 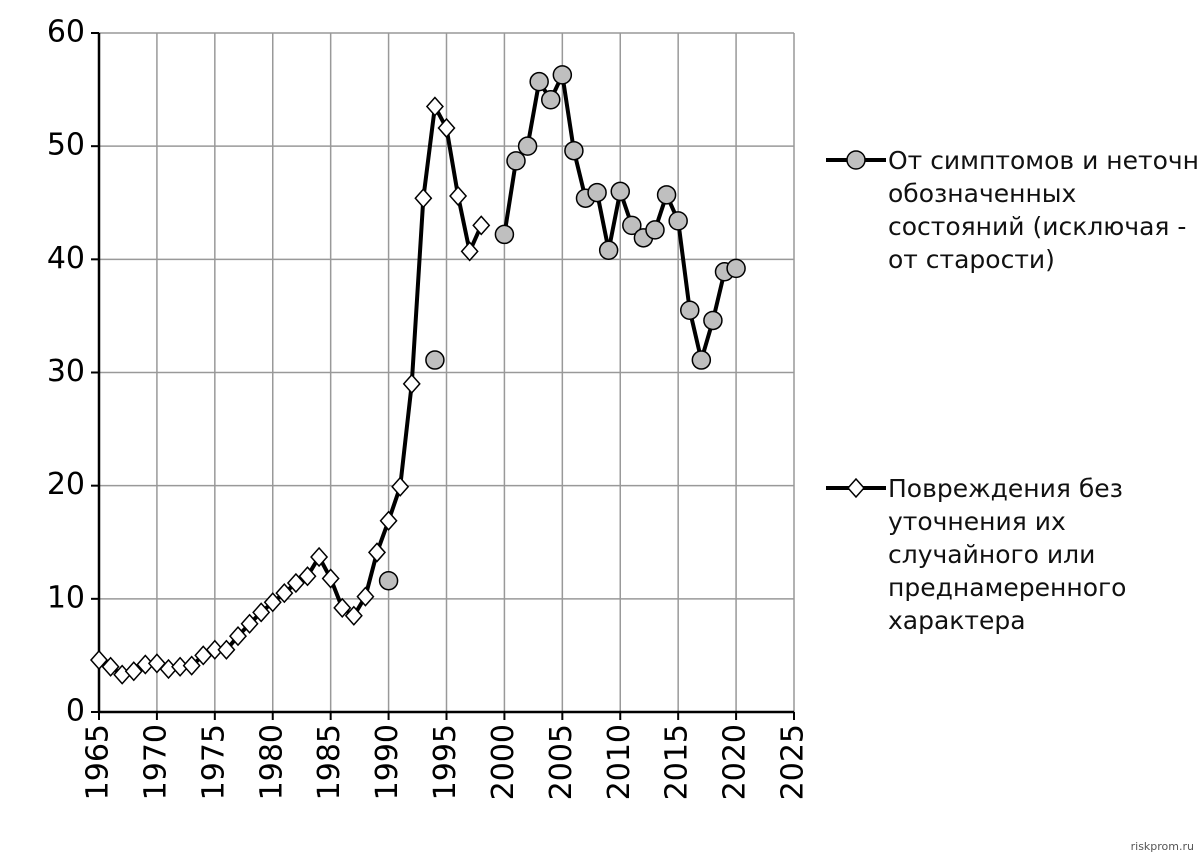 I want to click on x-tick-label: 2025, so click(x=793, y=762).